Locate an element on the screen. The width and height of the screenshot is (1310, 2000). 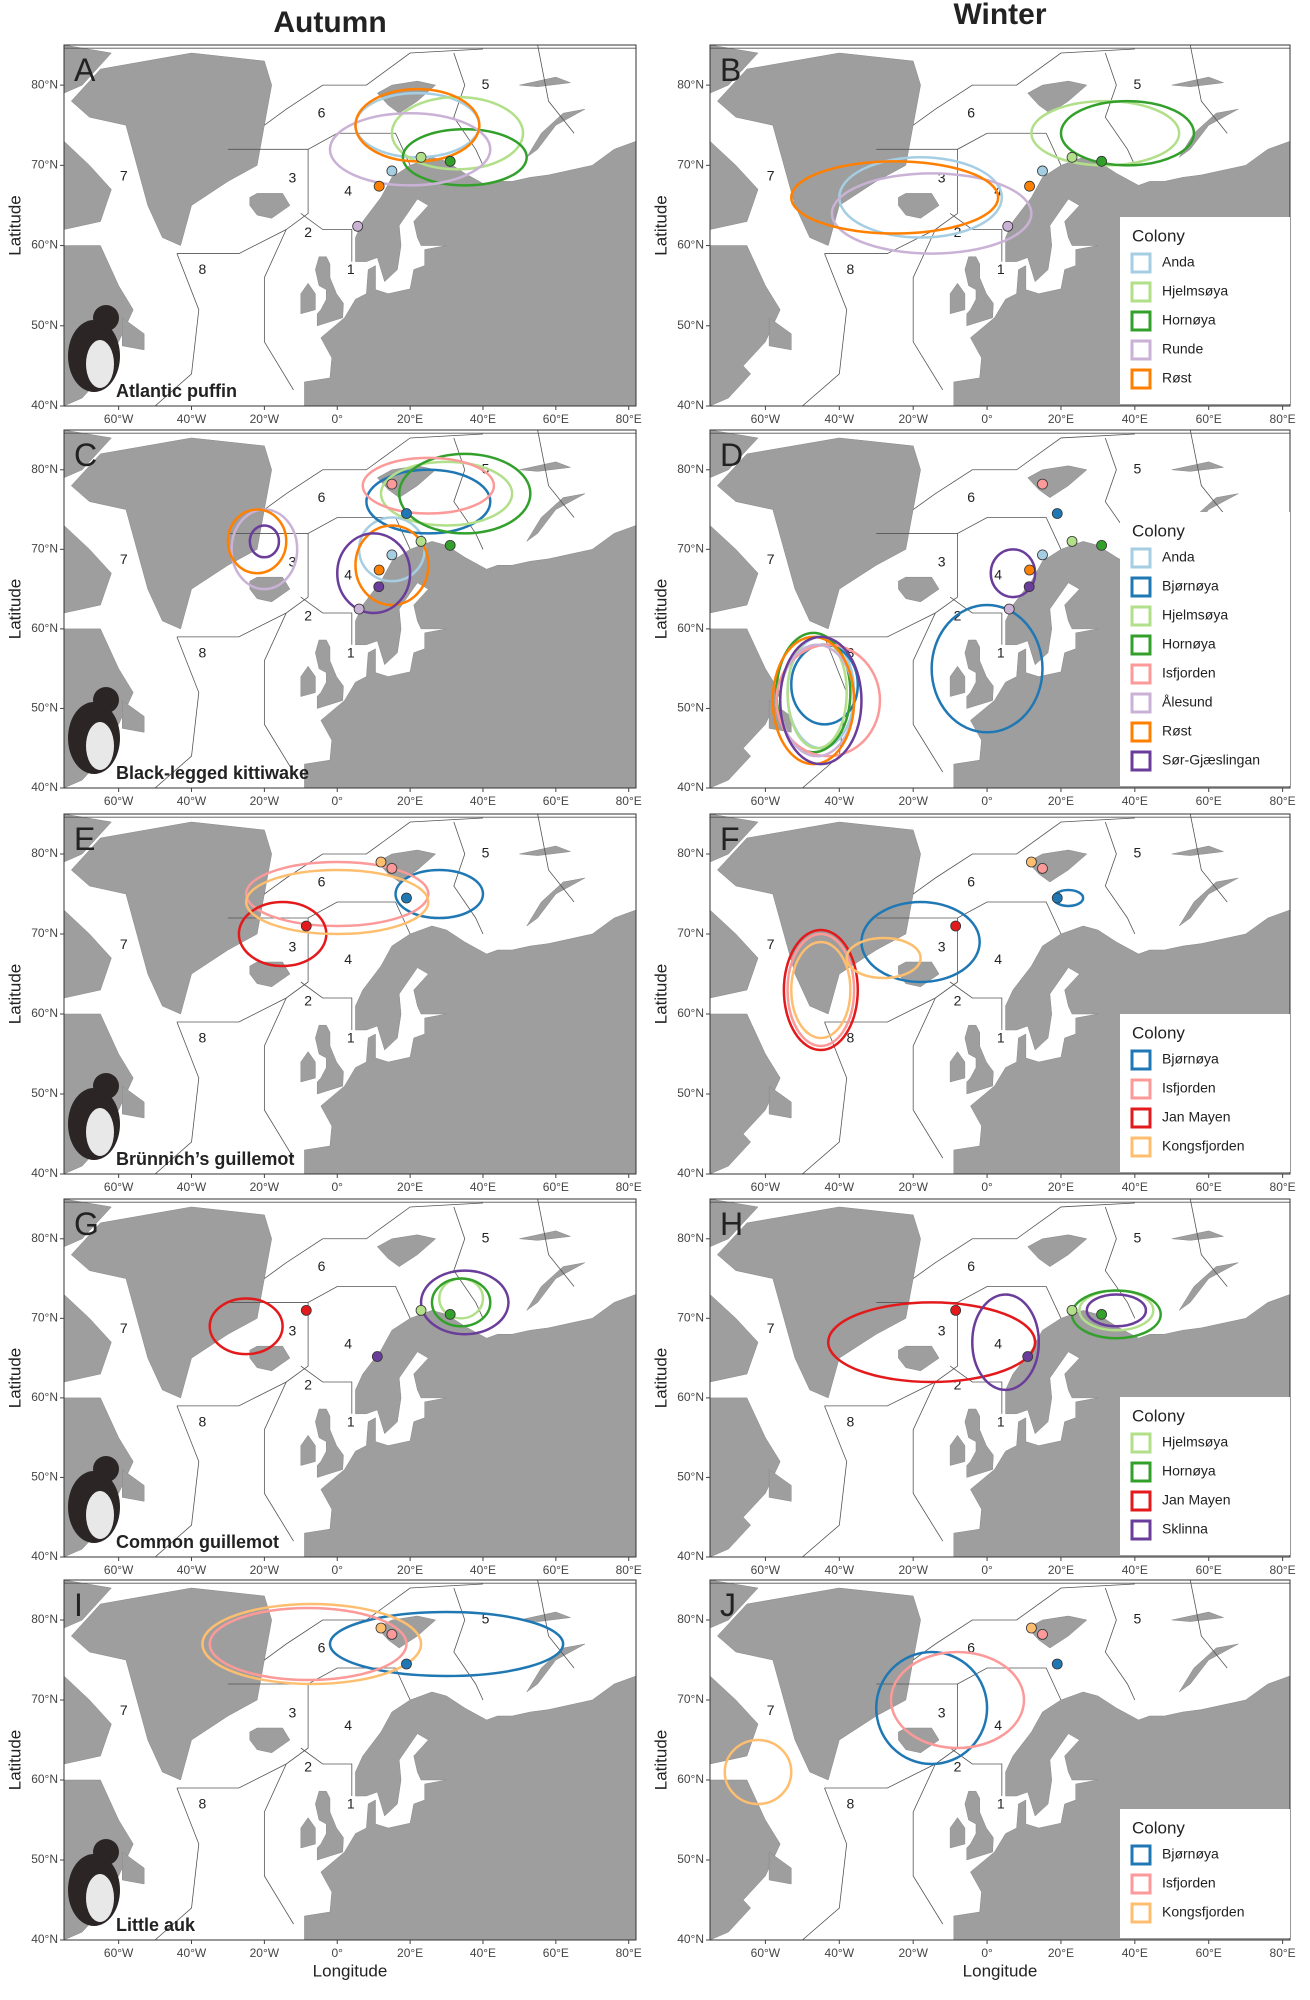
legend-label: Sklinna is located at coordinates (1185, 1529).